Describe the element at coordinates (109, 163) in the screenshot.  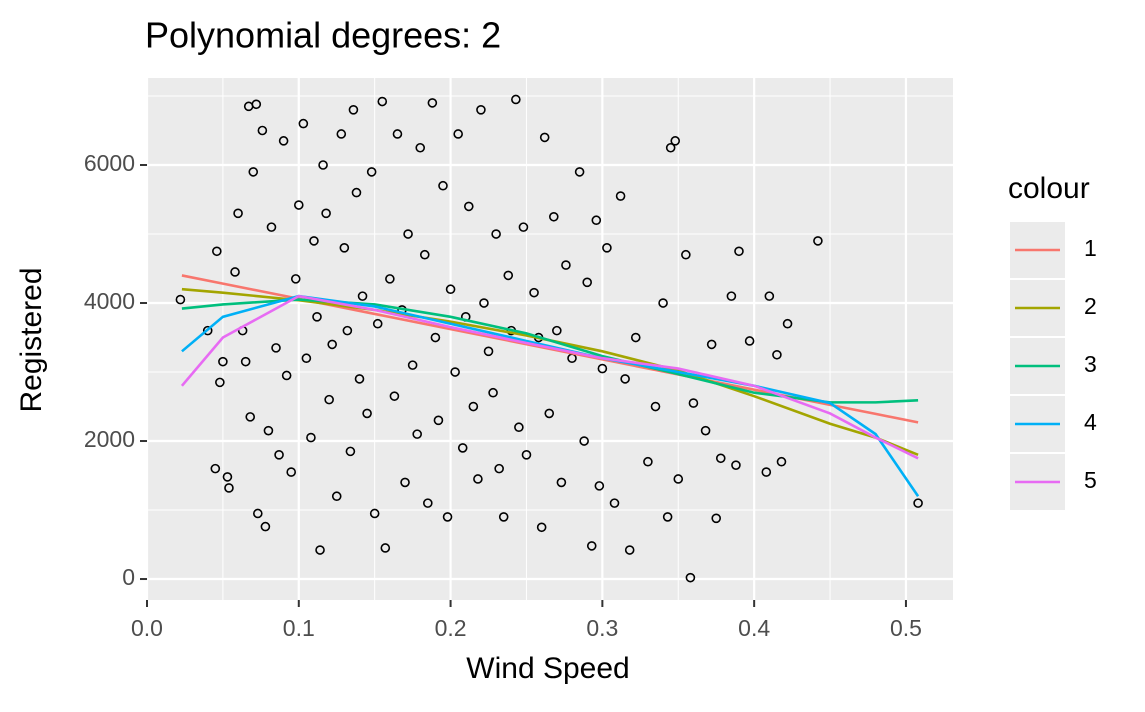
I see `y-tick-label: 6000` at that location.